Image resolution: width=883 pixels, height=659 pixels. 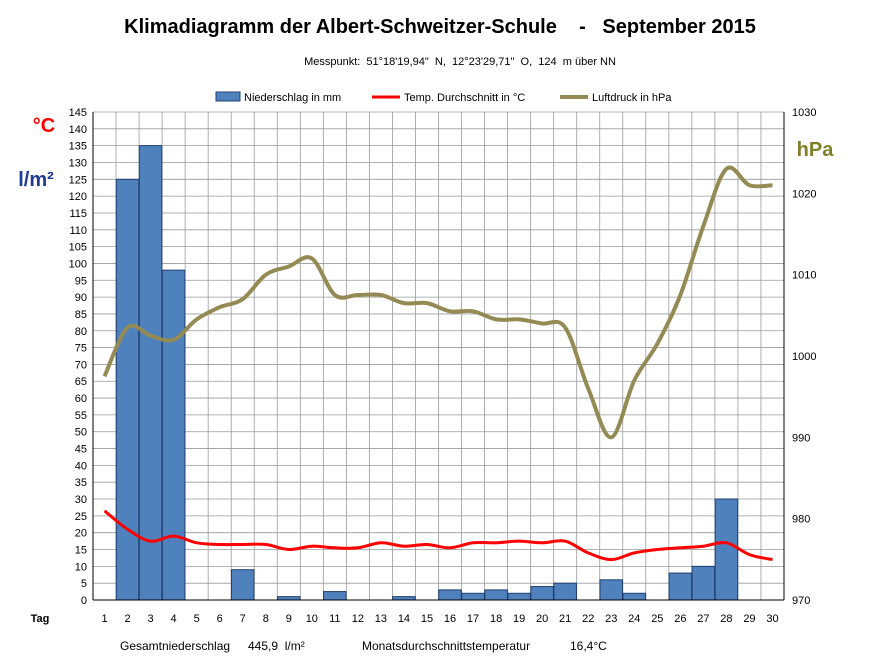 What do you see at coordinates (703, 619) in the screenshot?
I see `x-tick-label: 27` at bounding box center [703, 619].